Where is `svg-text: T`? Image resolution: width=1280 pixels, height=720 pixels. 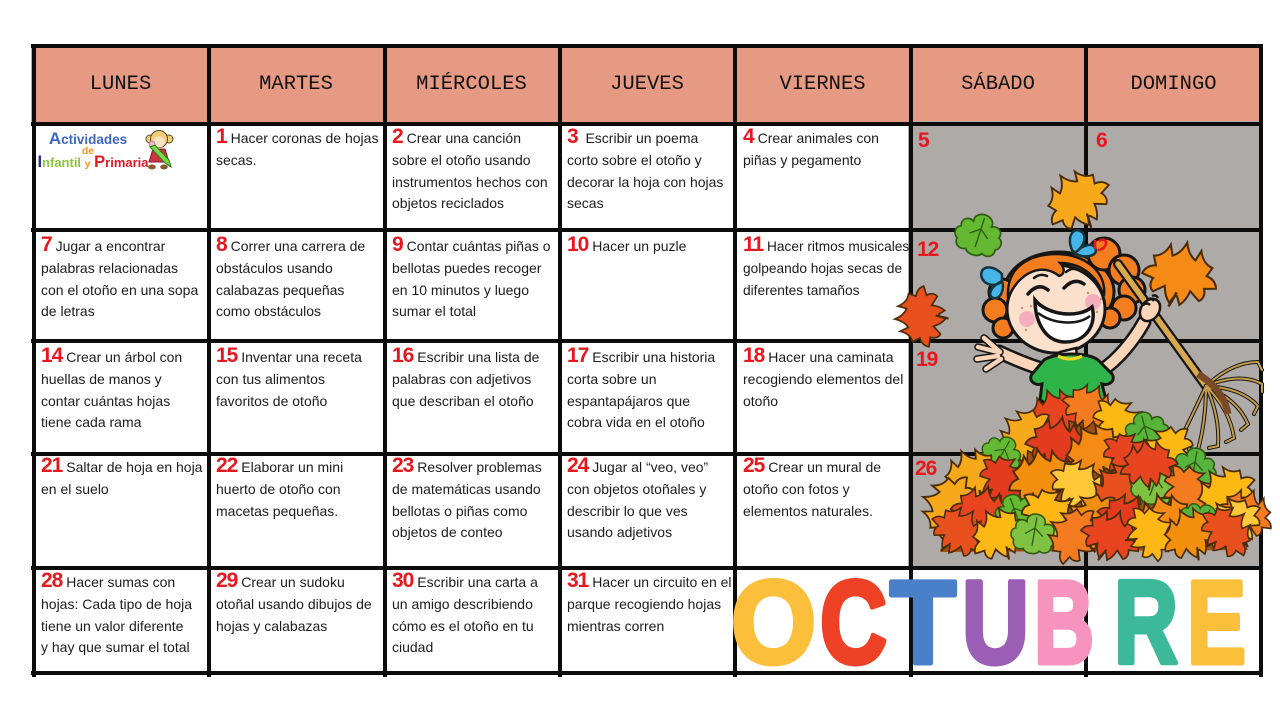
svg-text: T is located at coordinates (923, 623).